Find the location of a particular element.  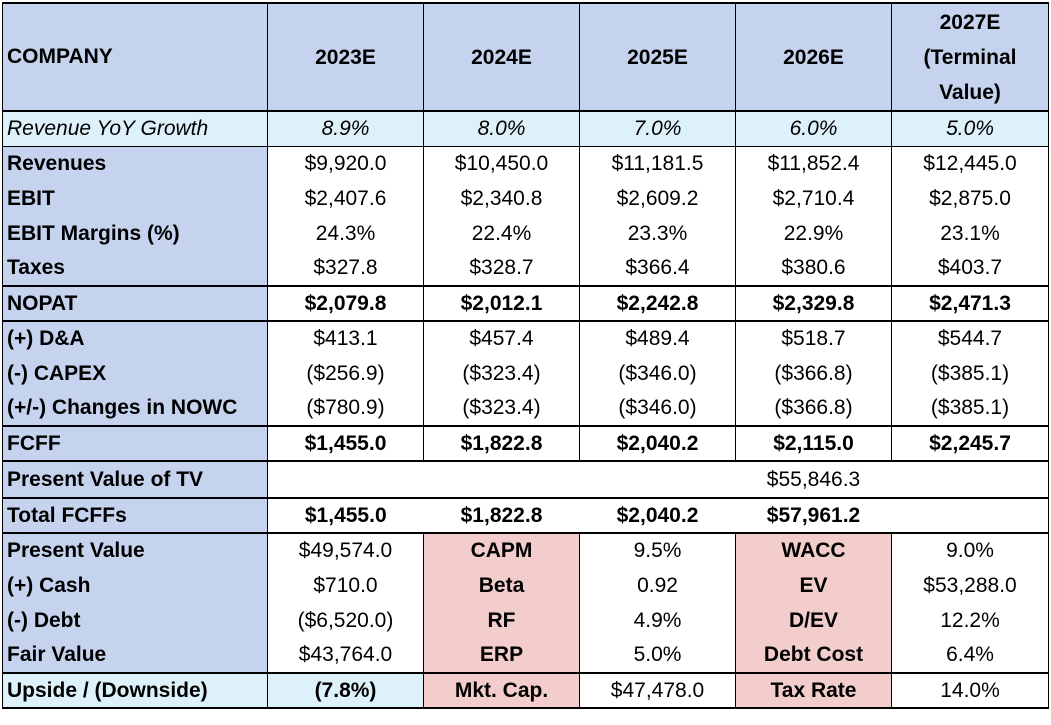

cell-value: 22.9% is located at coordinates (813, 233).